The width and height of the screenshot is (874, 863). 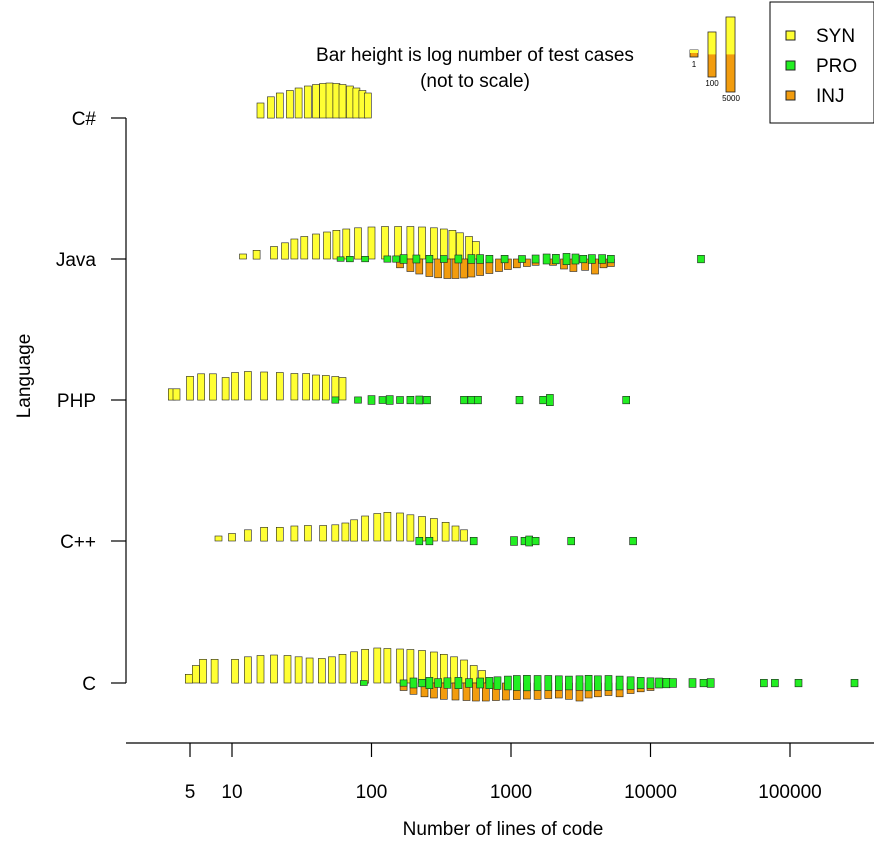 I want to click on x-axis-label: Number of lines of code, so click(x=503, y=829).